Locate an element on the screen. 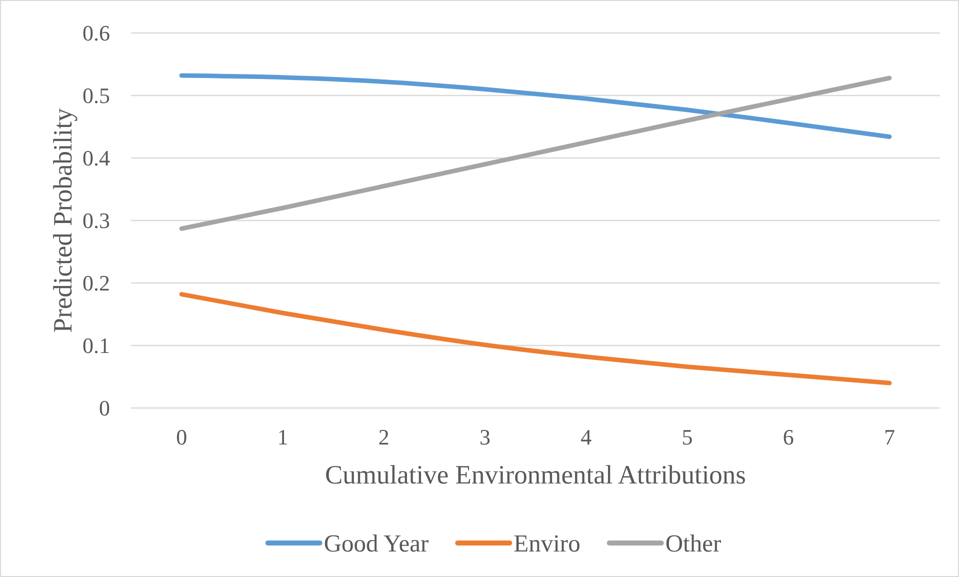 The image size is (959, 577). legend-label: Enviro is located at coordinates (547, 544).